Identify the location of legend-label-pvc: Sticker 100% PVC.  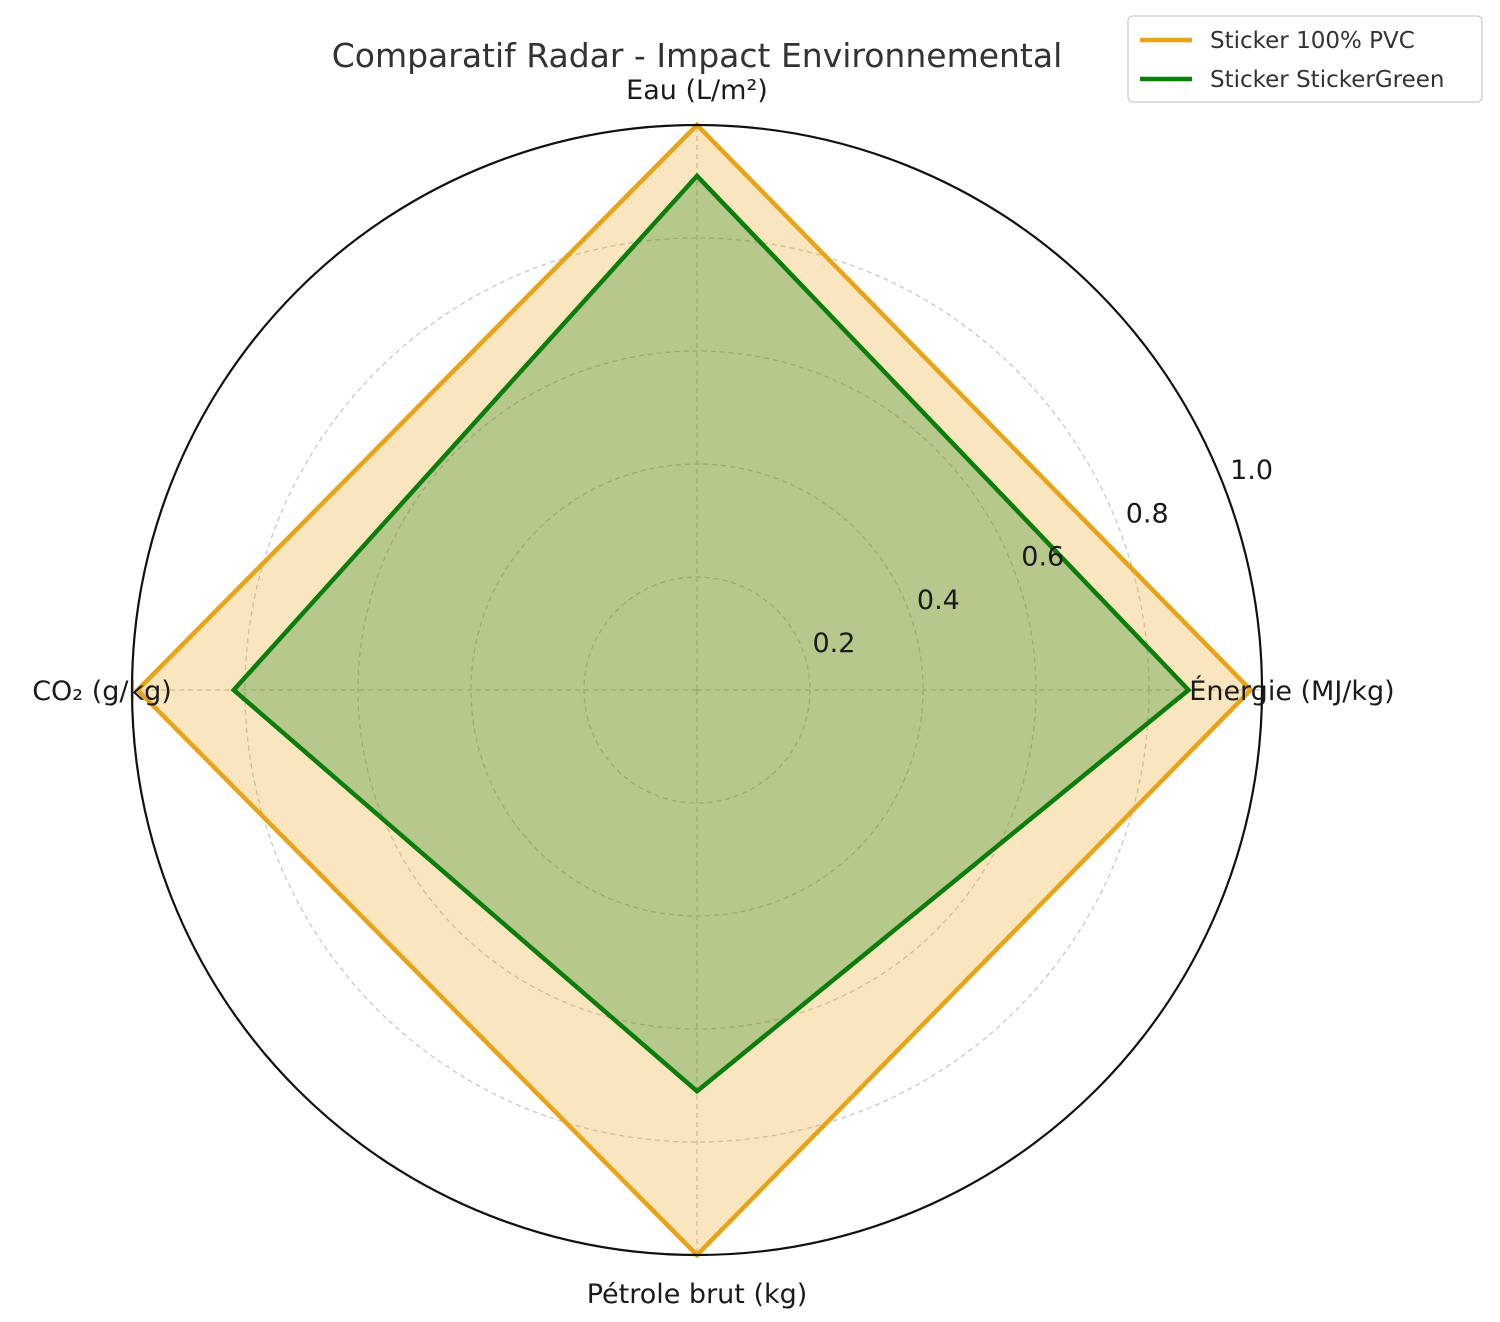
(1312, 41).